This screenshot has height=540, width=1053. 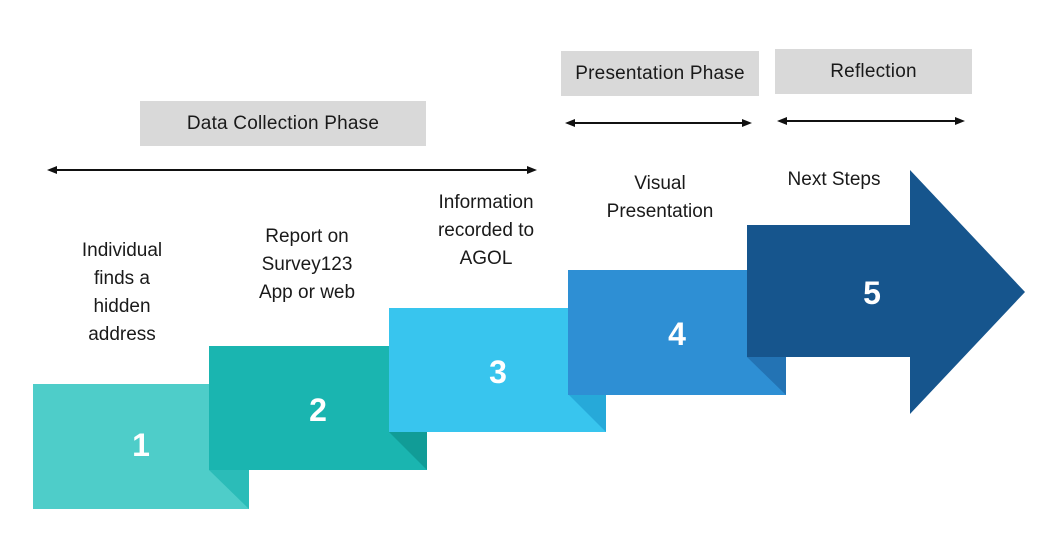 What do you see at coordinates (307, 264) in the screenshot?
I see `step-2-description: Report on Survey123 App or web` at bounding box center [307, 264].